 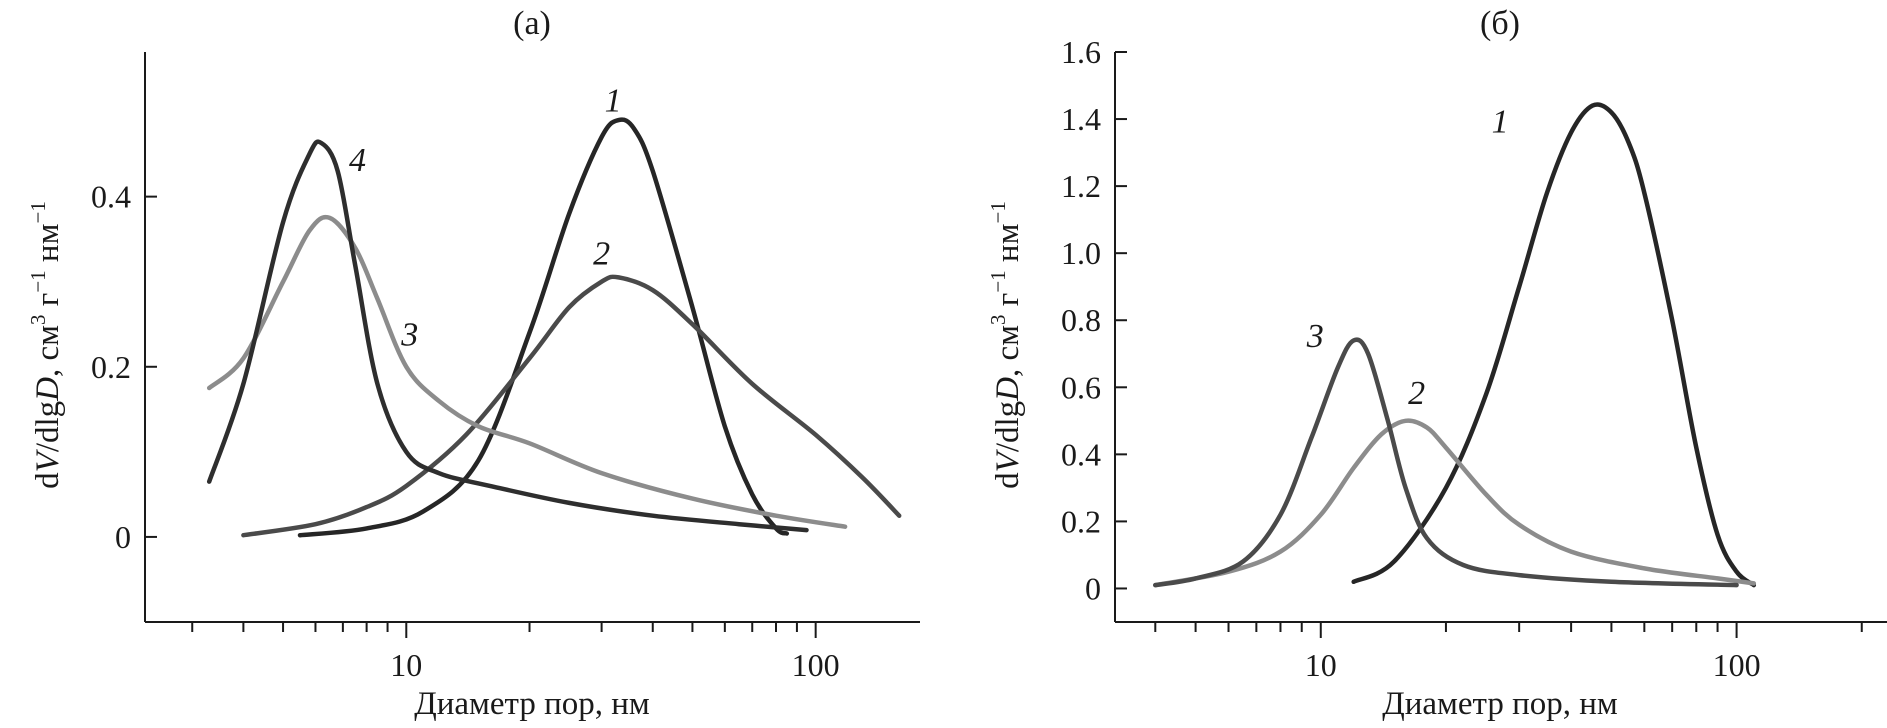 I want to click on panel-b-y-tick-label: 1.4, so click(x=1081, y=119).